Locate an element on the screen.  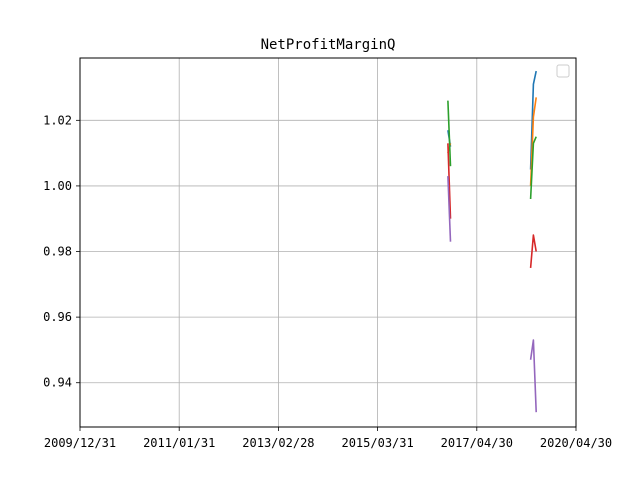
y-tick-label: 0.98 is located at coordinates (57, 252).